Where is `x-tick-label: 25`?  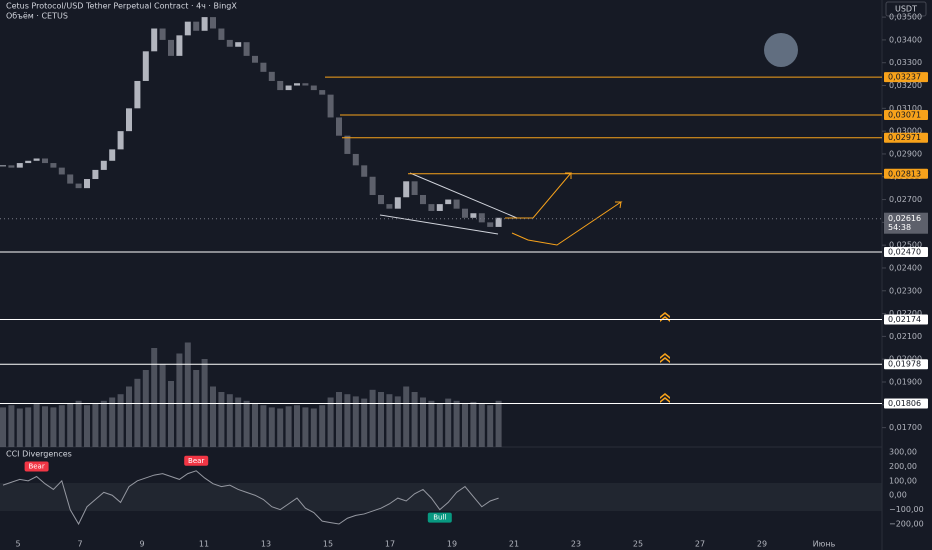 x-tick-label: 25 is located at coordinates (638, 544).